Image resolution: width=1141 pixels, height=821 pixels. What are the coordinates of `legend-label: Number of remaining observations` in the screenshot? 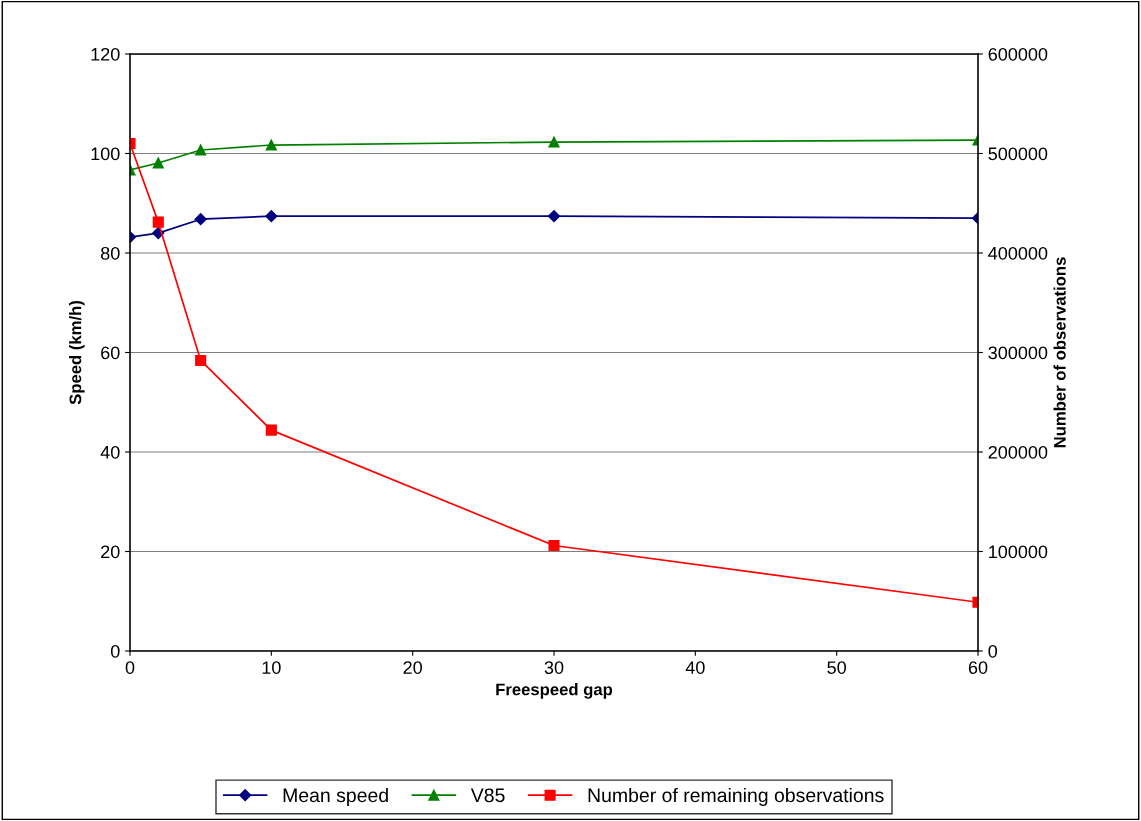 It's located at (736, 797).